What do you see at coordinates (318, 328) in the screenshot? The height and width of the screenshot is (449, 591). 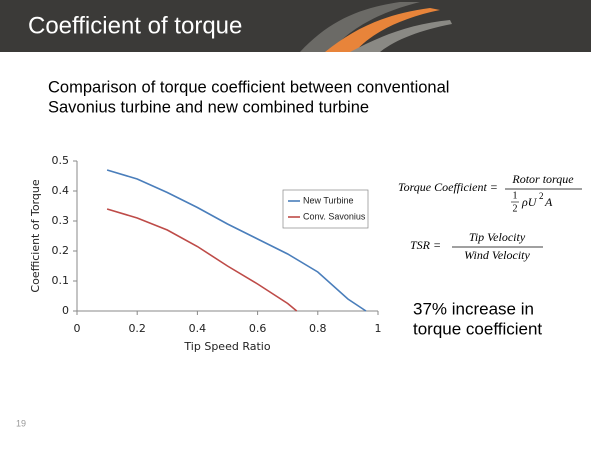 I see `x-tick-label: 0.8` at bounding box center [318, 328].